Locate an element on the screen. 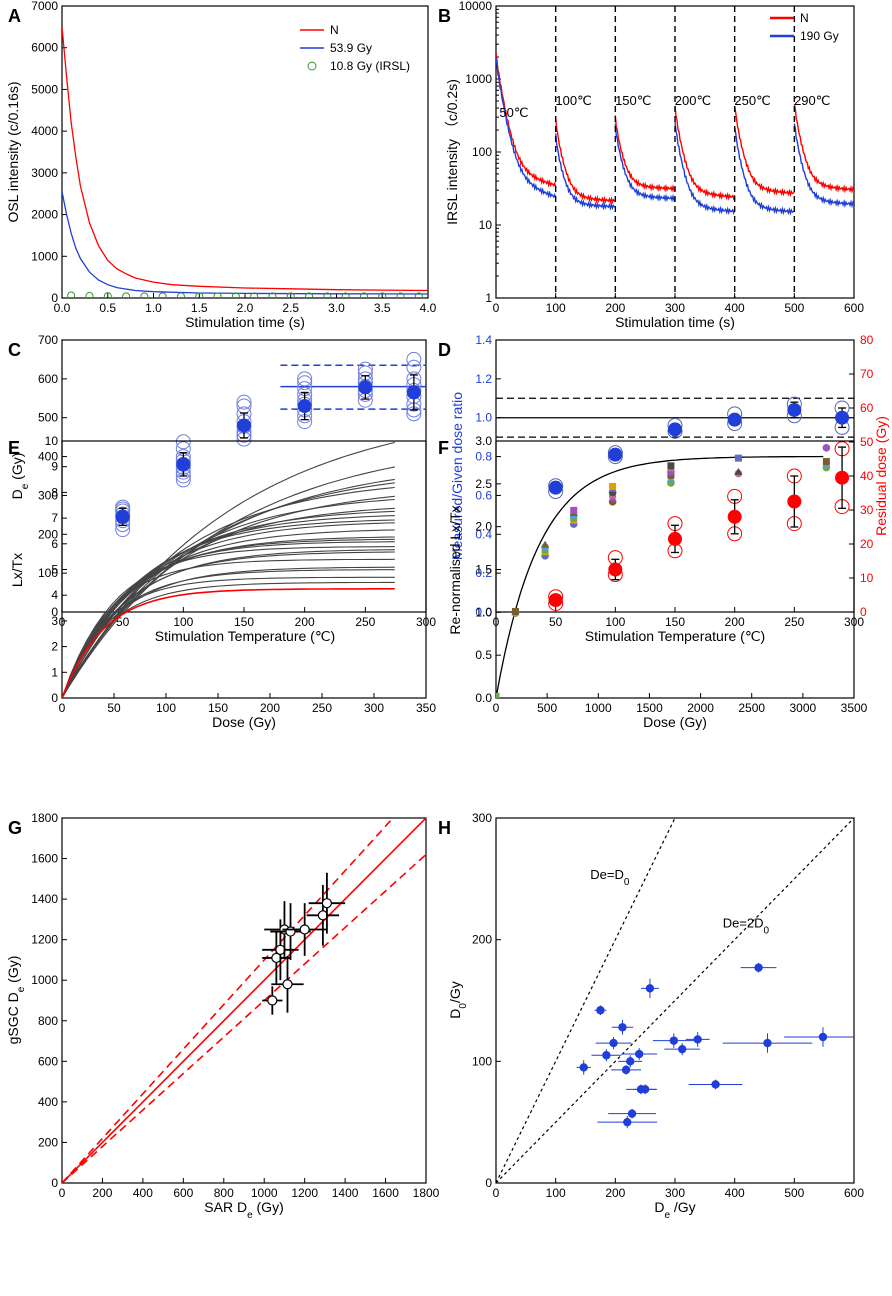  y-tick-label: 1200 is located at coordinates (44, 940).